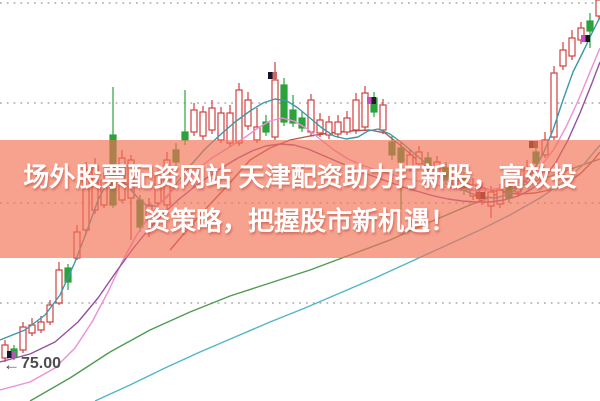  What do you see at coordinates (11, 364) in the screenshot?
I see `left-arrow-icon: ←` at bounding box center [11, 364].